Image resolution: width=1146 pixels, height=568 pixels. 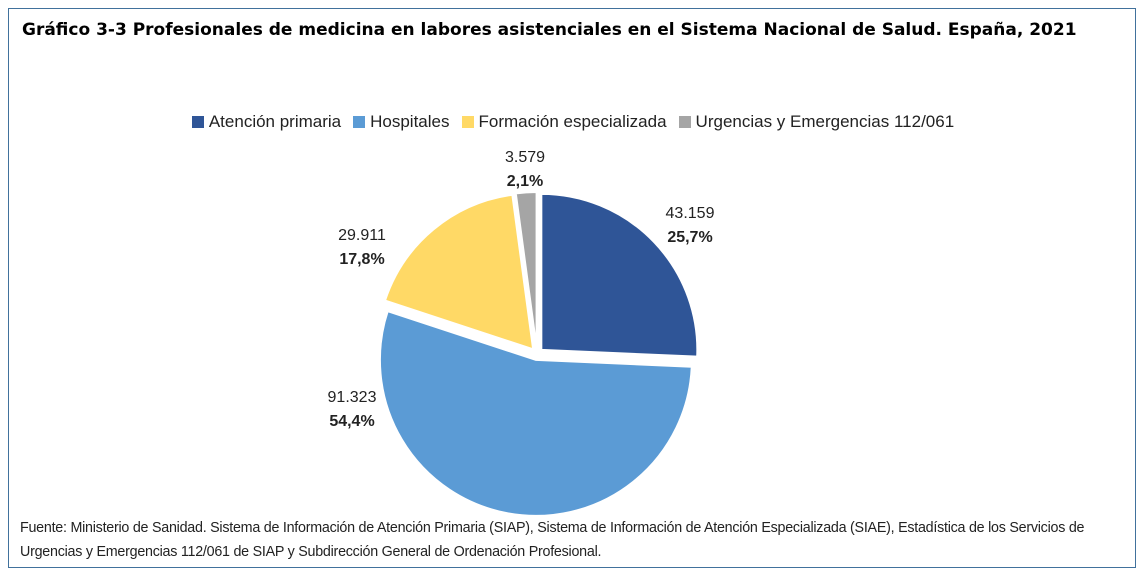 I want to click on percentage-label: 54,4%, so click(x=351, y=421).